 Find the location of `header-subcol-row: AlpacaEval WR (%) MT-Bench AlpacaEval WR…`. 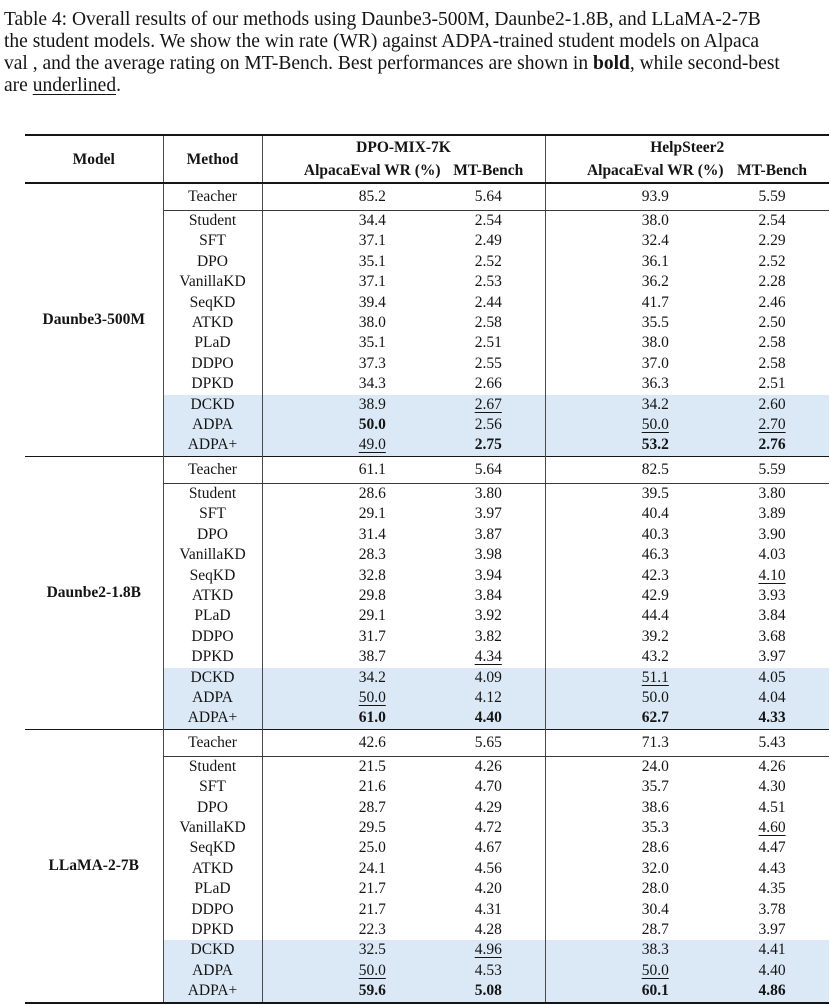

header-subcol-row: AlpacaEval WR (%) MT-Bench AlpacaEval WR… is located at coordinates (427, 171).